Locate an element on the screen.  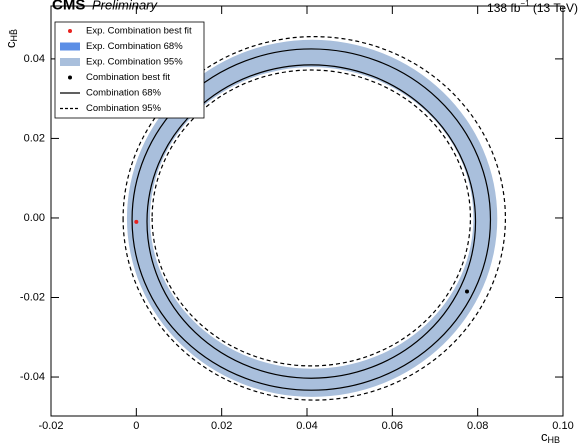
y-tick-label: -0.02 is located at coordinates (32, 297).